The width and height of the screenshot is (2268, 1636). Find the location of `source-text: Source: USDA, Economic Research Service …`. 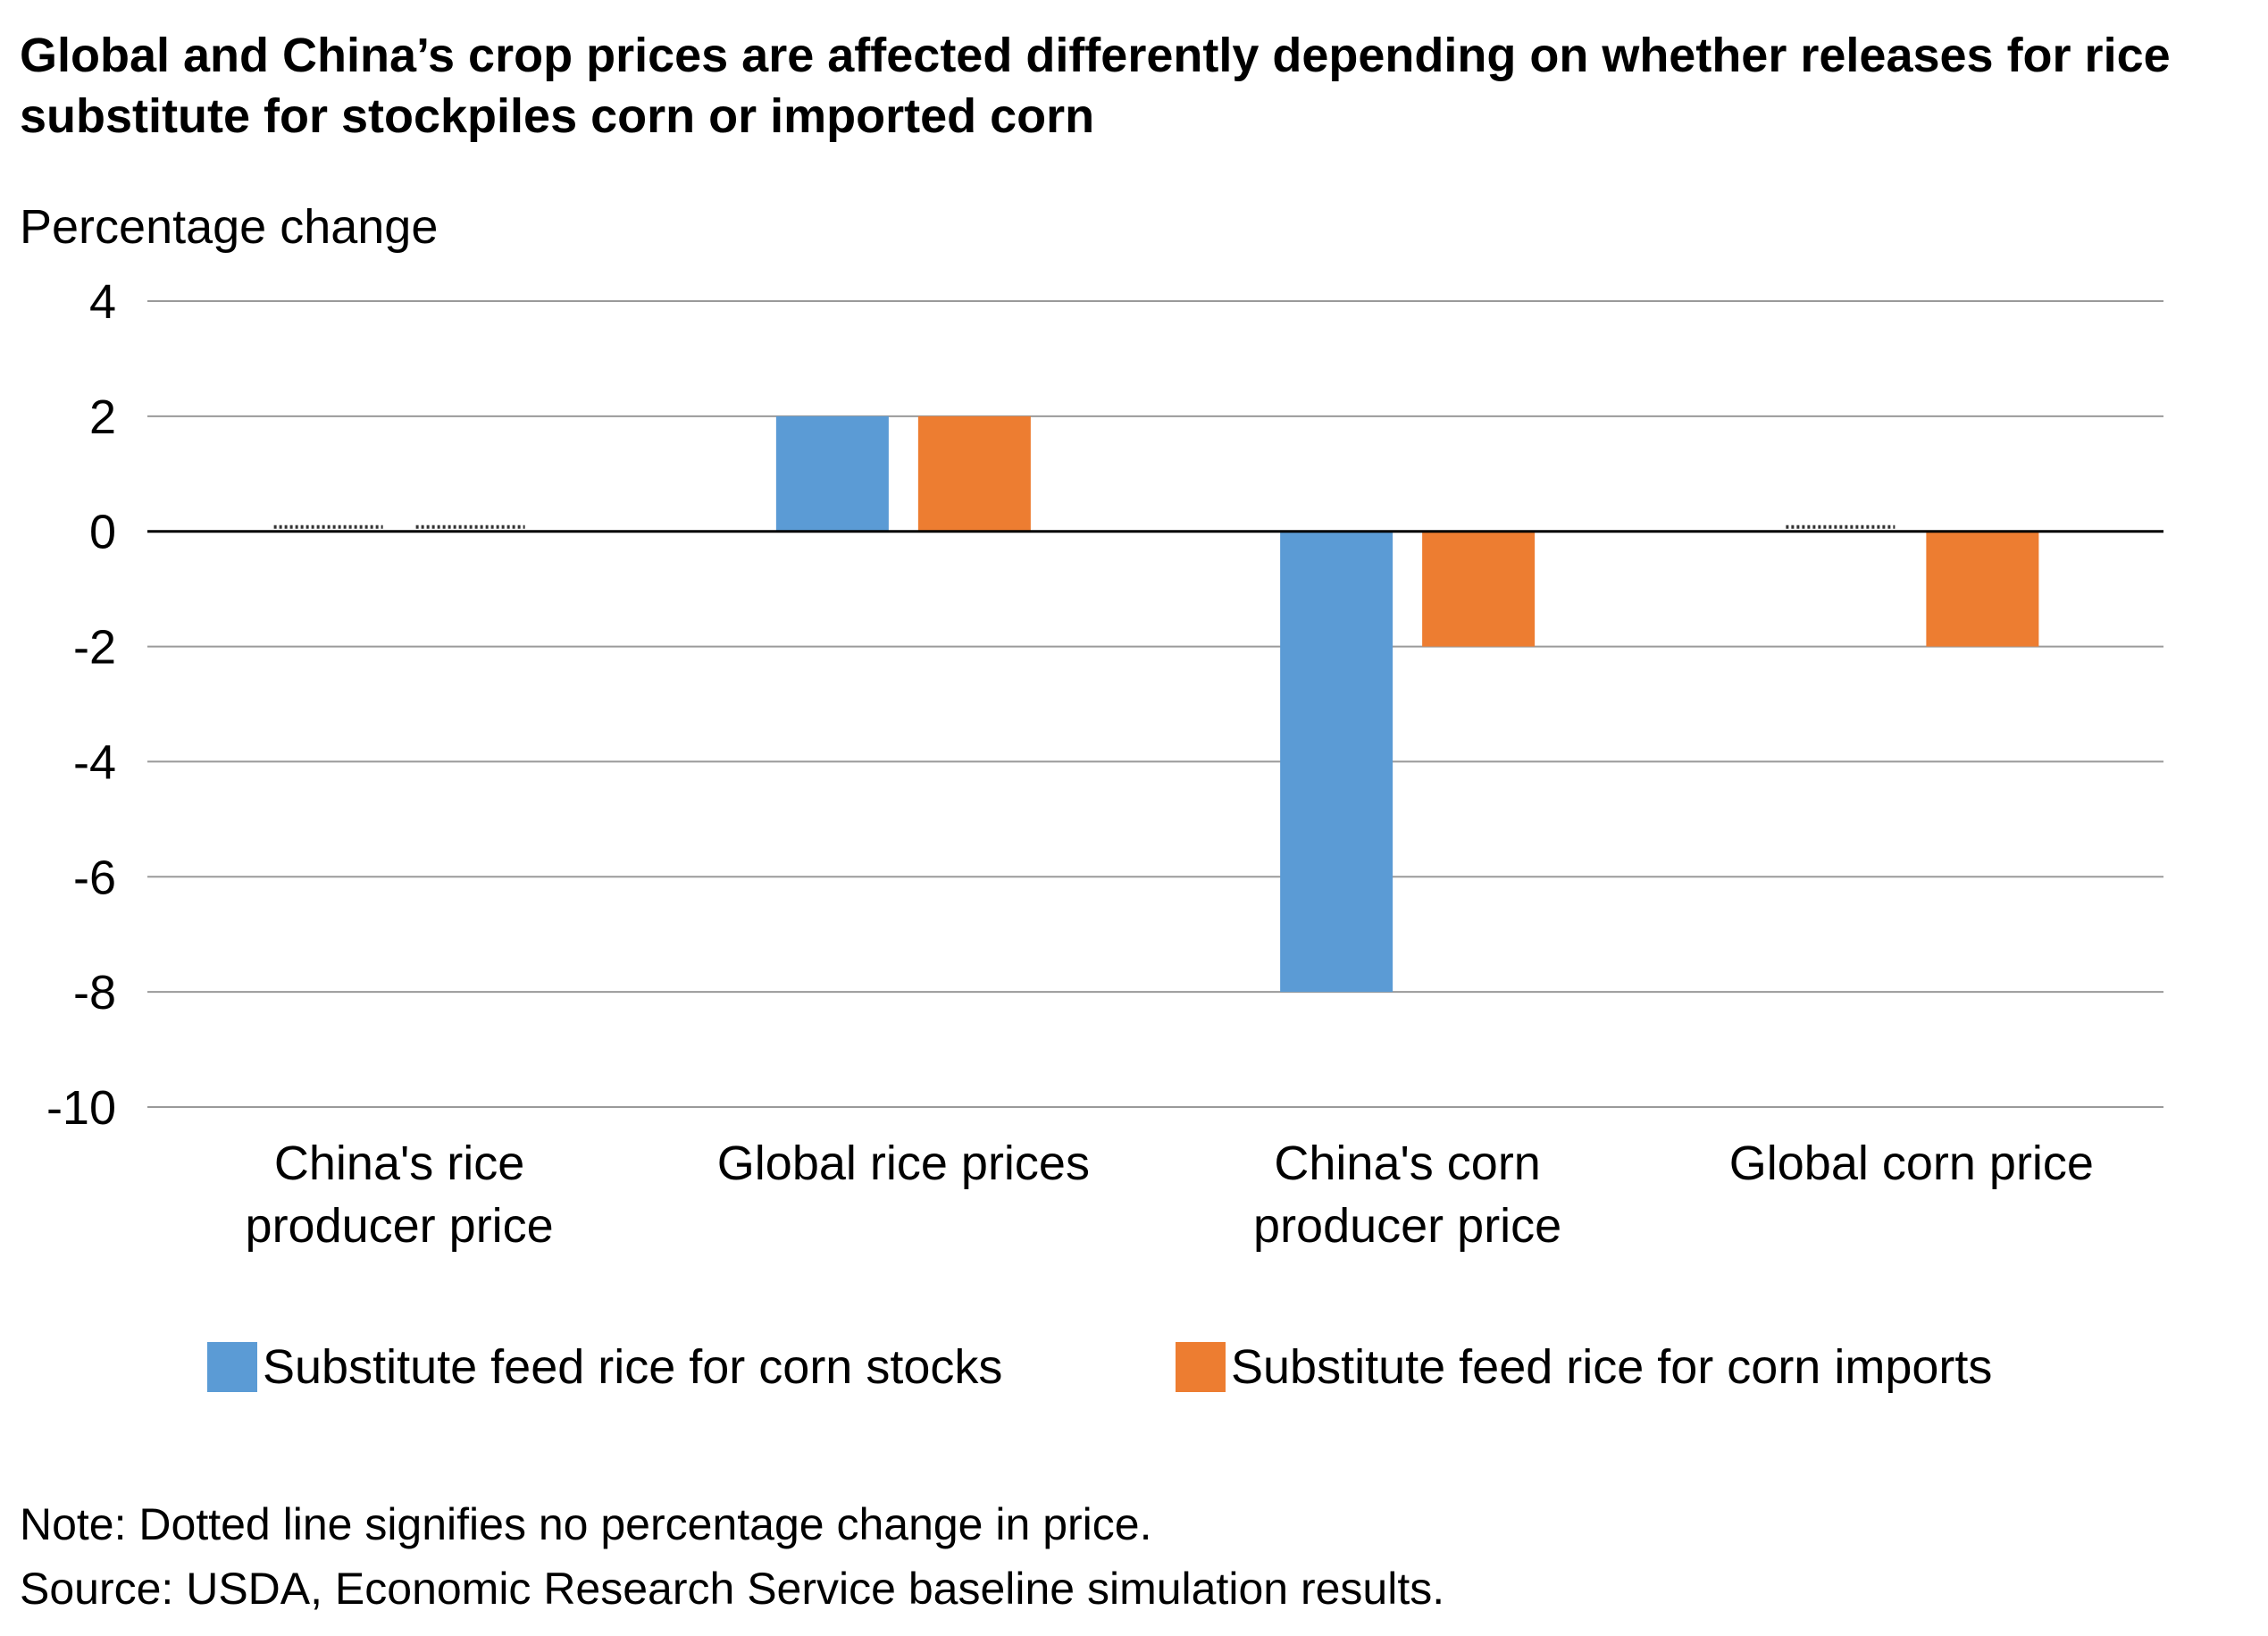

source-text: Source: USDA, Economic Research Service … is located at coordinates (732, 1589).